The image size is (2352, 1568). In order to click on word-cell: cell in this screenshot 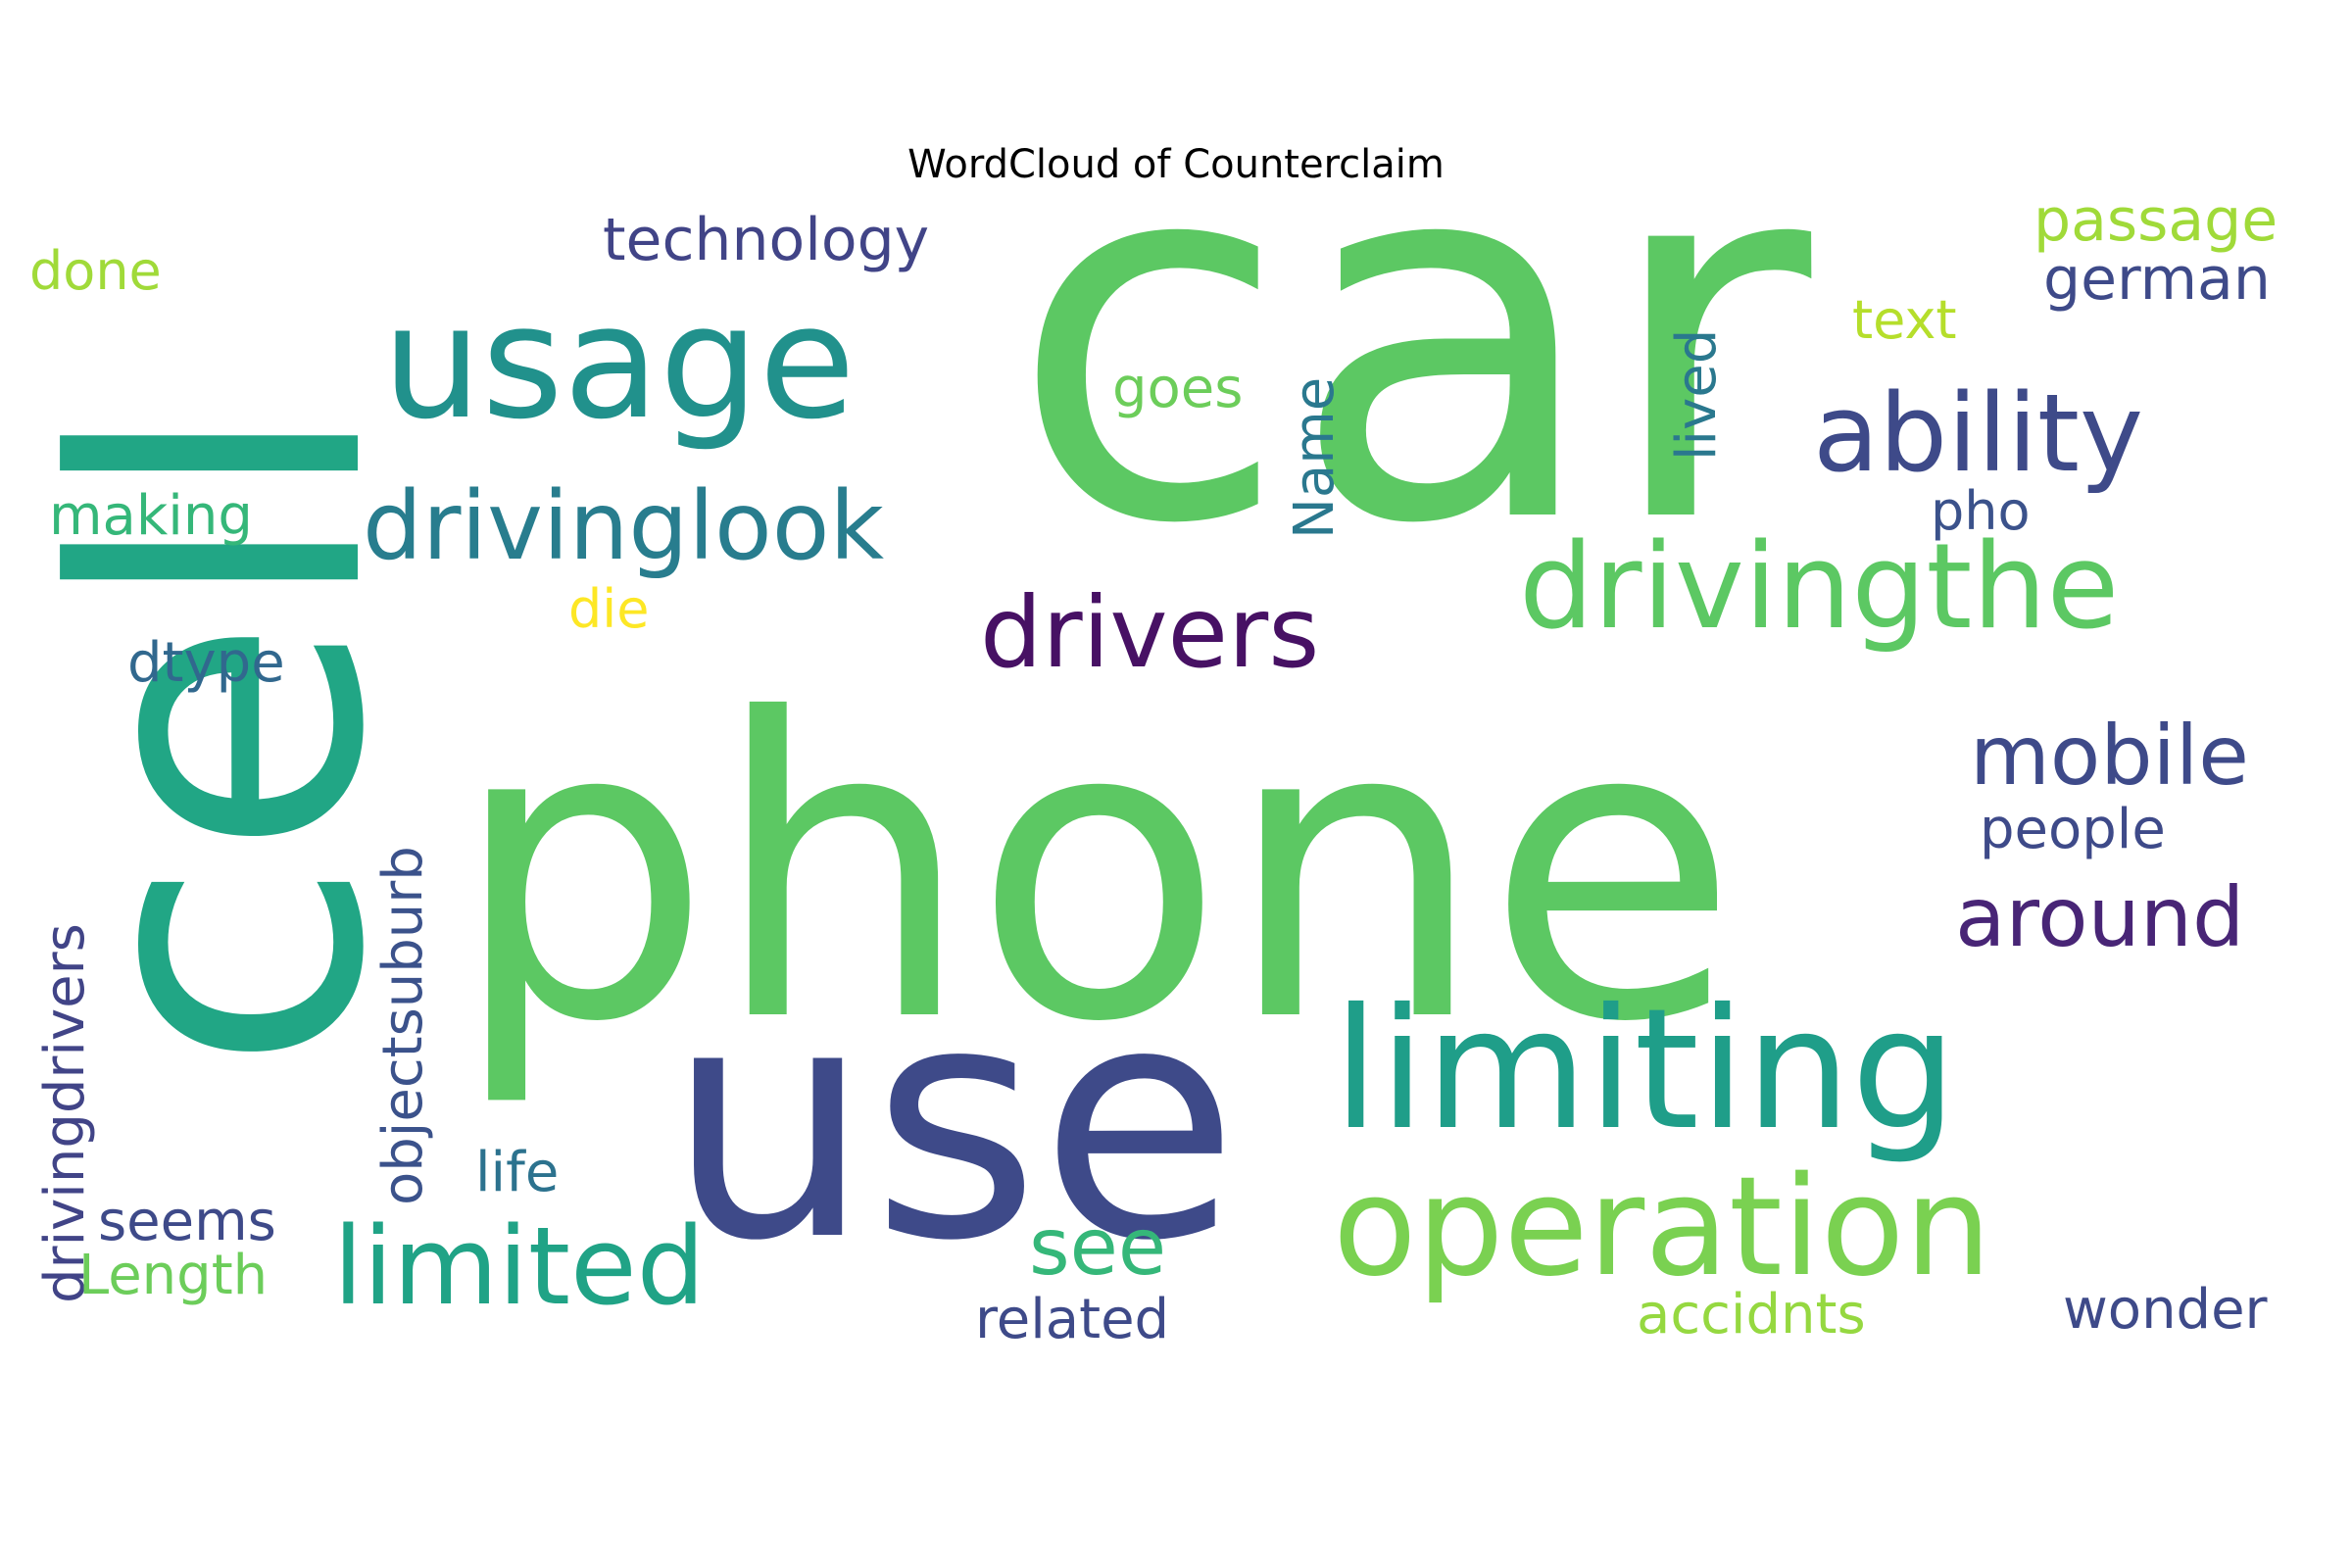, I will do `click(235, 736)`.